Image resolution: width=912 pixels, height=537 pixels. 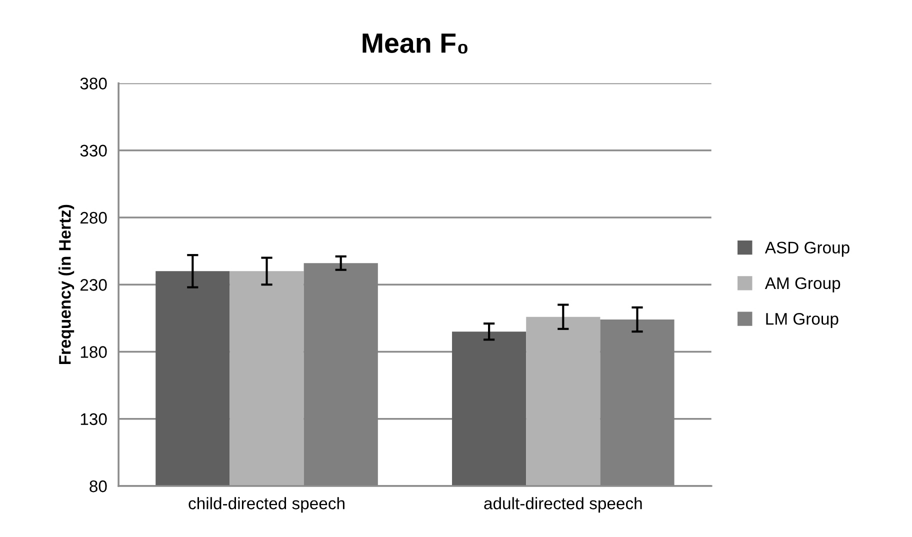 What do you see at coordinates (98, 486) in the screenshot?
I see `y-tick-label: 80` at bounding box center [98, 486].